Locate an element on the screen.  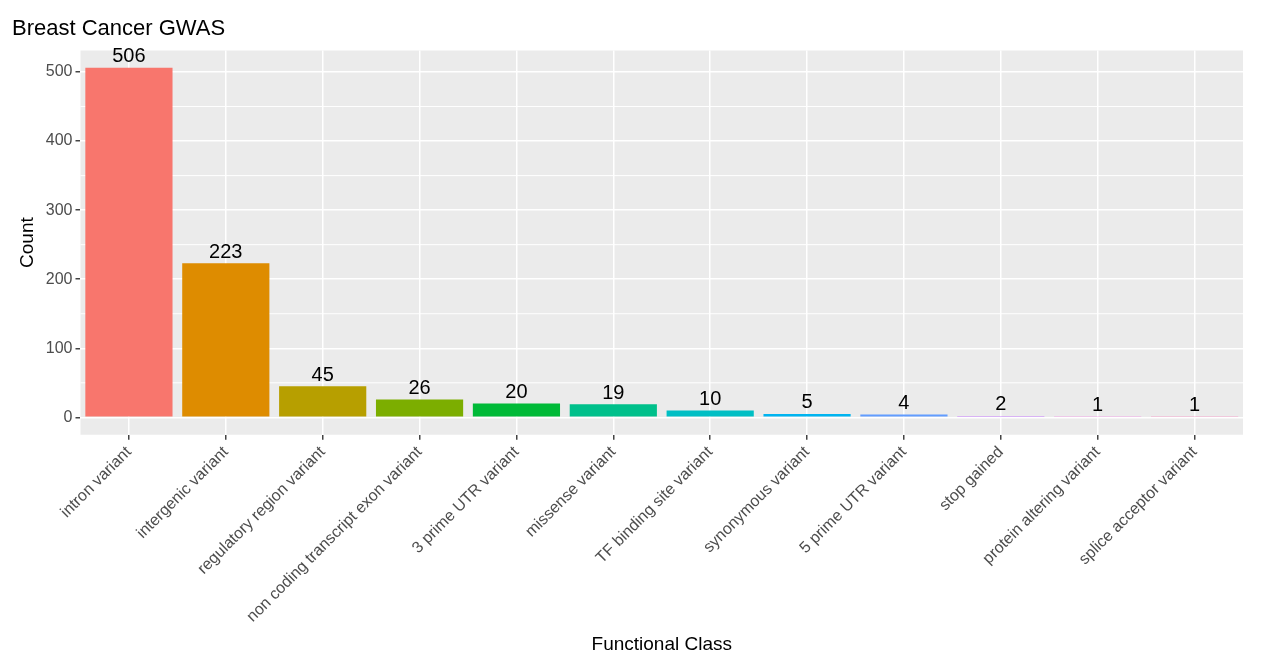
data-label: 26 is located at coordinates (419, 386).